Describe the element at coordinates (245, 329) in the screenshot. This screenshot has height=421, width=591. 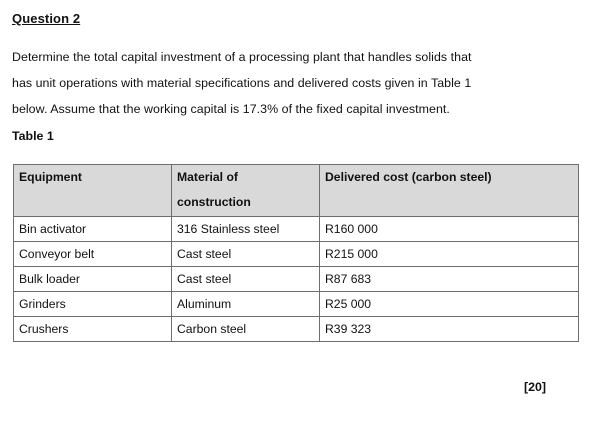
I see `material-cell: Carbon steel` at that location.